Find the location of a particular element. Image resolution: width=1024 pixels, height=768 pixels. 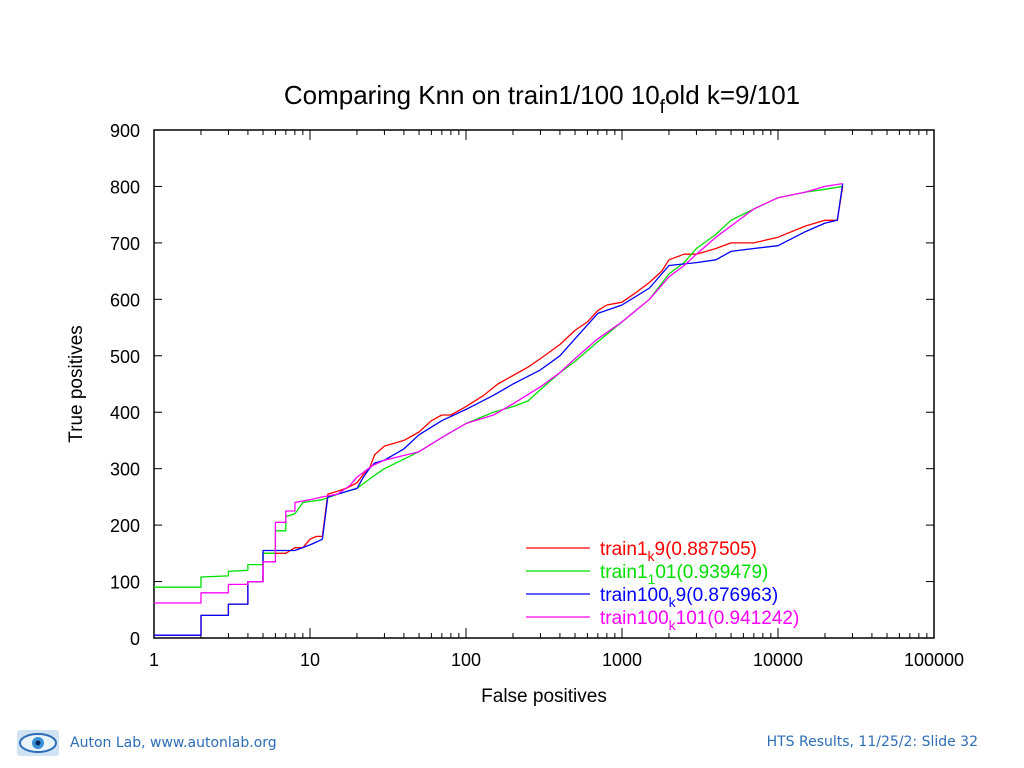

x-tick-label: 10 is located at coordinates (310, 660).